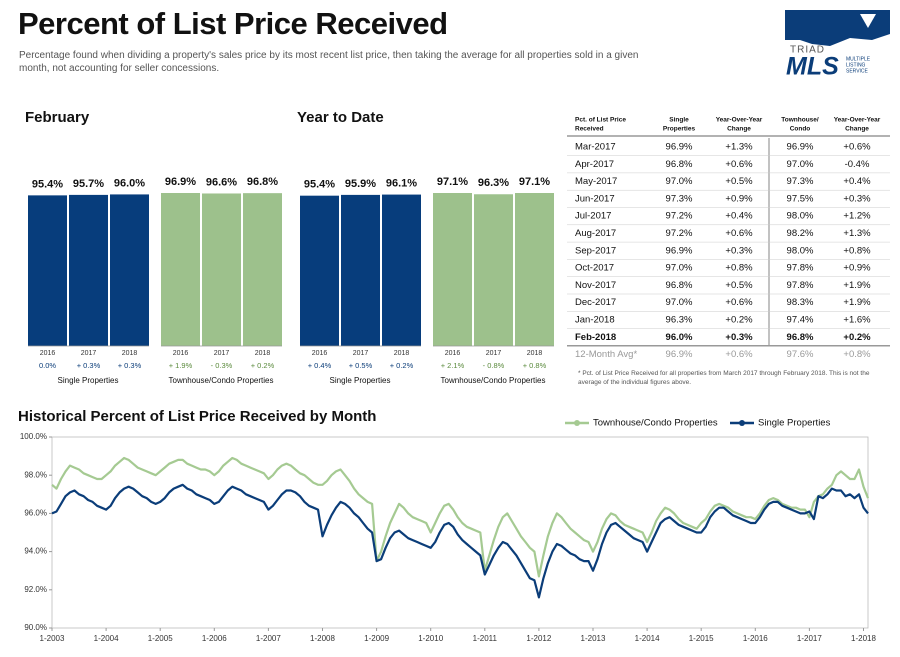 The width and height of the screenshot is (900, 657). I want to click on change-label: + 1.9%, so click(181, 365).